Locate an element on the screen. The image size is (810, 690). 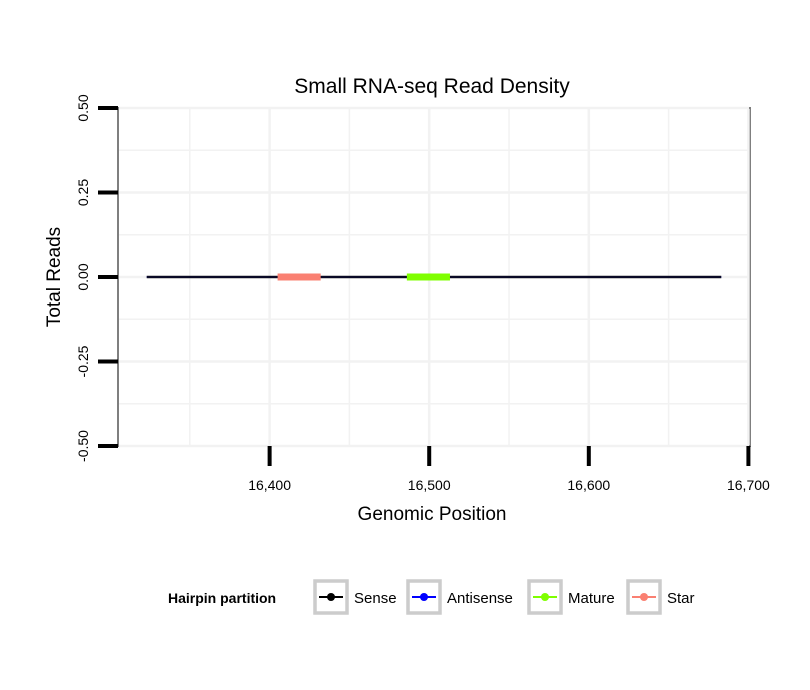
x-axis: 16,400 16,500 16,600 16,700 is located at coordinates (509, 469).